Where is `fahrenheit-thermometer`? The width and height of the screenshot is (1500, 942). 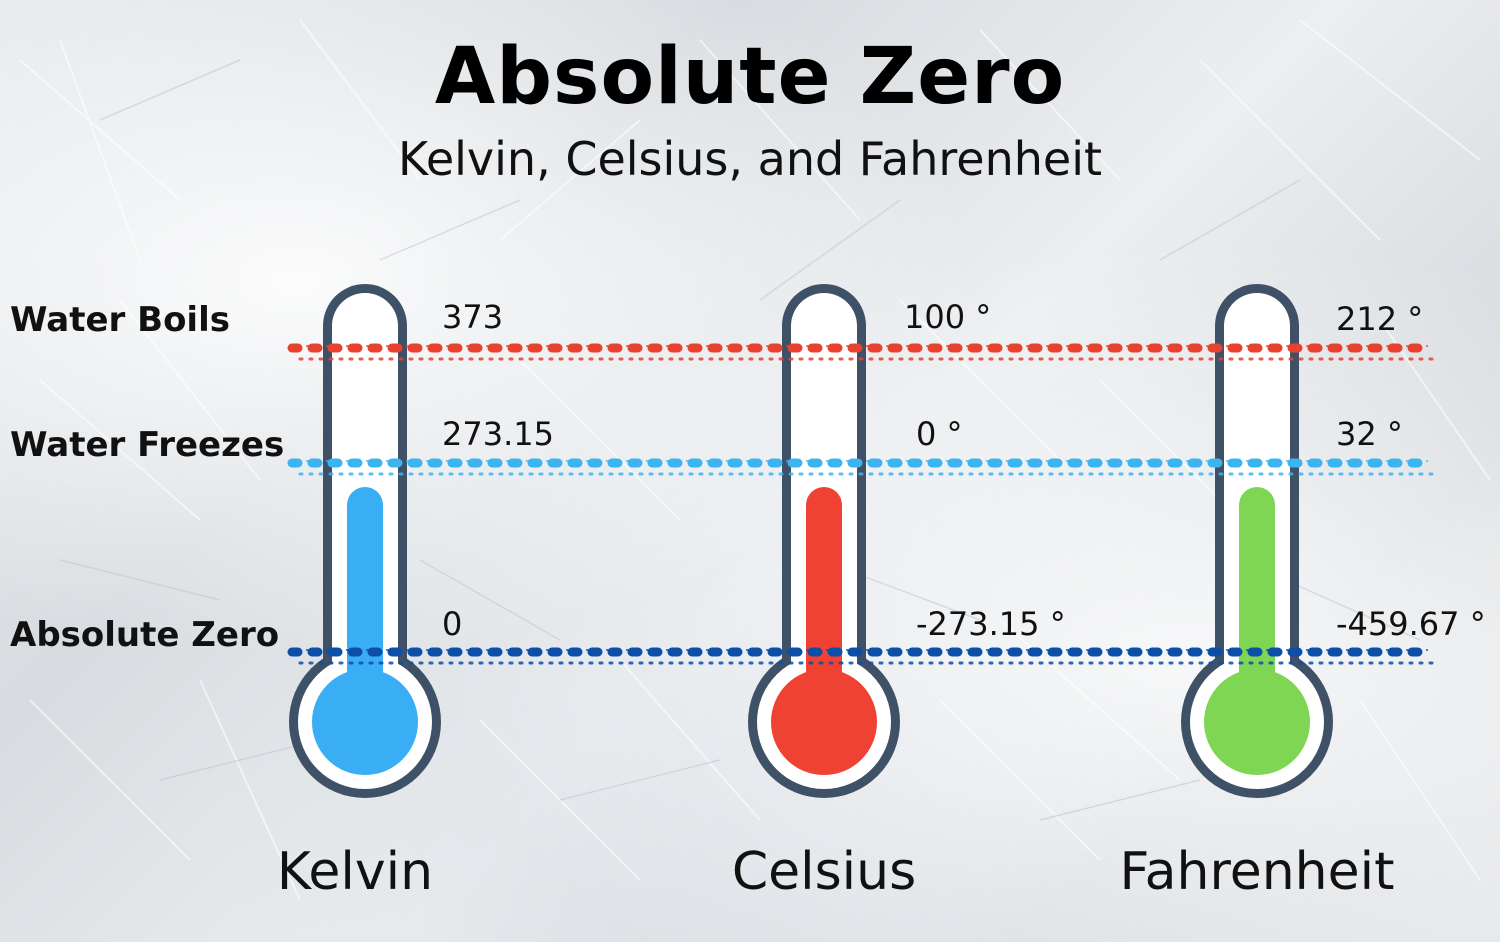
fahrenheit-thermometer is located at coordinates (1257, 541).